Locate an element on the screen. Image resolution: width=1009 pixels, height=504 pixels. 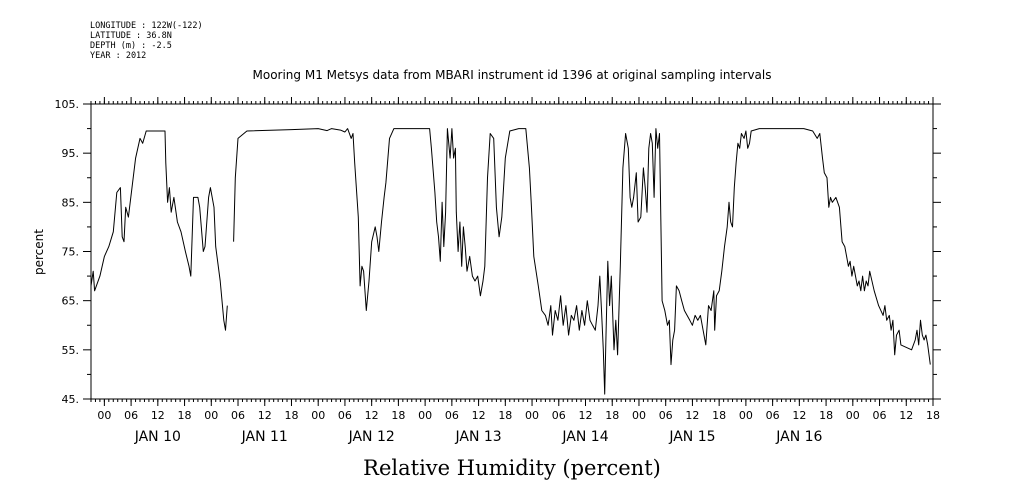
x-day-label: JAN 11 is located at coordinates (264, 437).